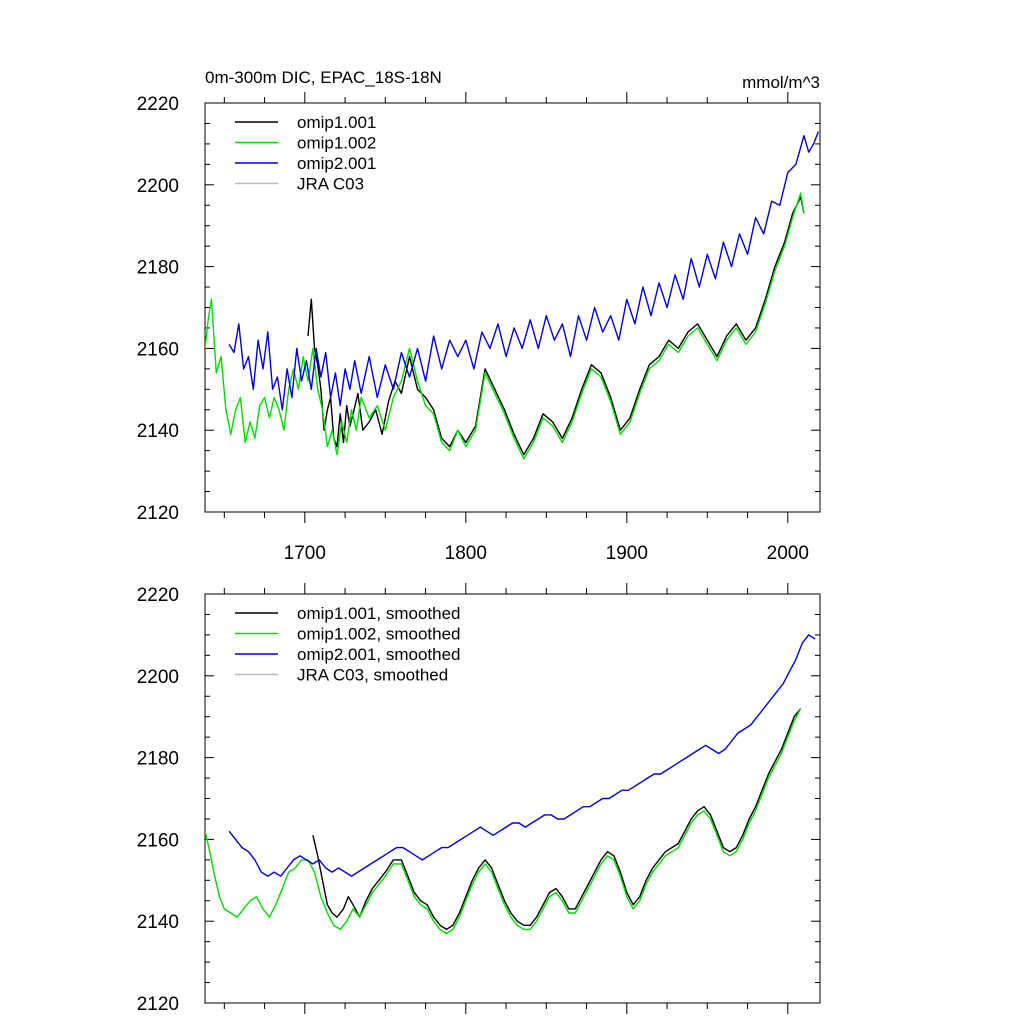  What do you see at coordinates (323, 77) in the screenshot?
I see `chart-title: 0m-300m DIC, EPAC_18S-18N` at bounding box center [323, 77].